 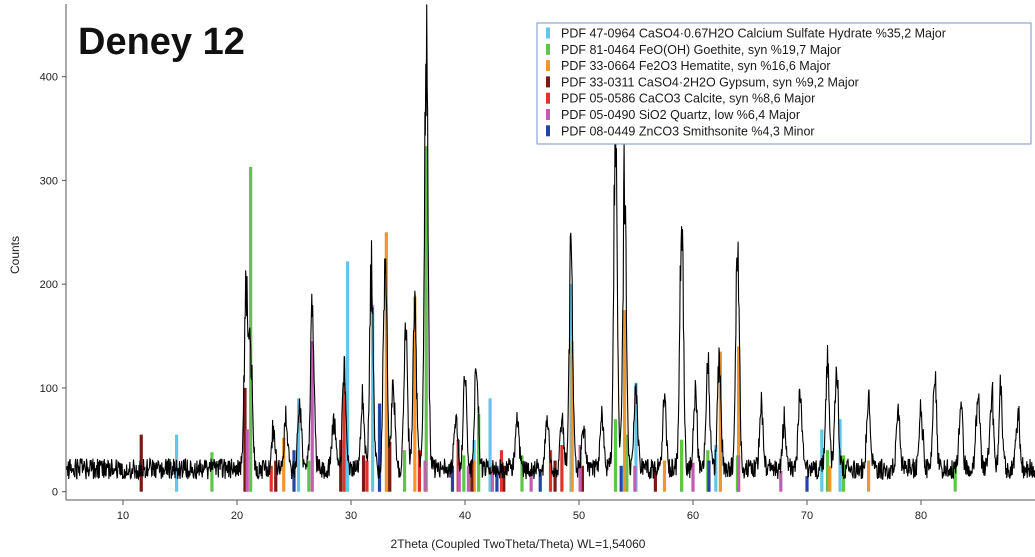 What do you see at coordinates (161, 42) in the screenshot?
I see `chart-title: Deney 12` at bounding box center [161, 42].